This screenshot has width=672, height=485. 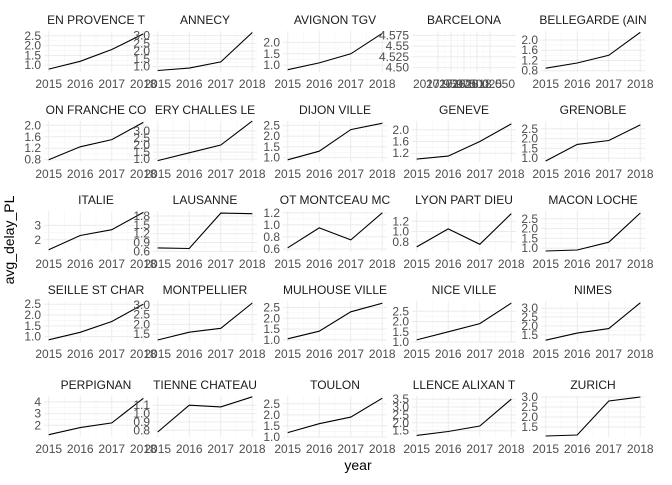 I want to click on panel-title: GENEVE, so click(x=464, y=110).